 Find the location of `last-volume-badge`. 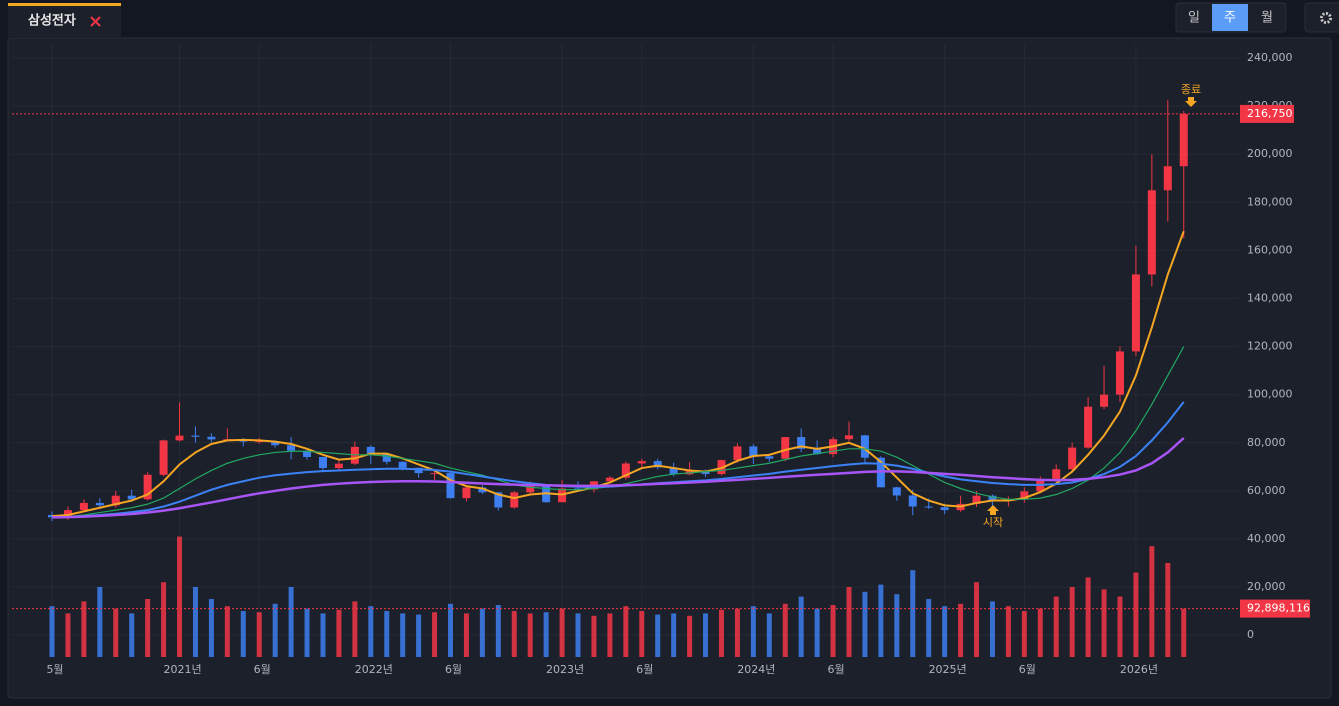

last-volume-badge is located at coordinates (1275, 608).